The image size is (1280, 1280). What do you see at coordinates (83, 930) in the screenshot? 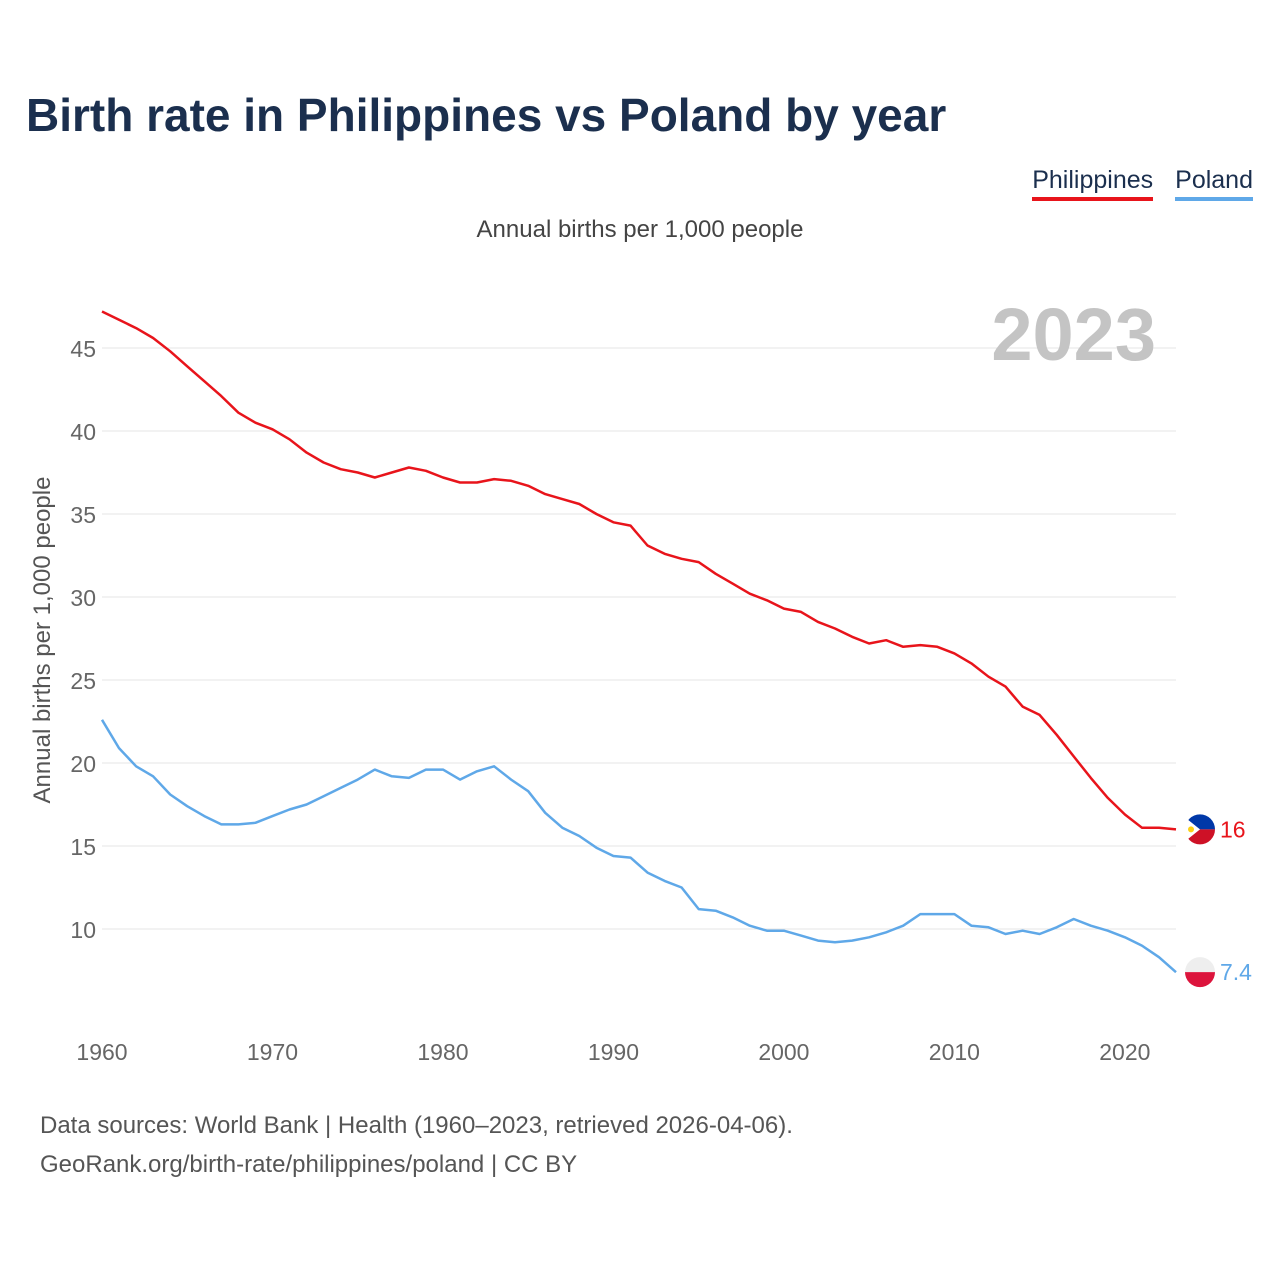
I see `y-tick-label: 10` at bounding box center [83, 930].